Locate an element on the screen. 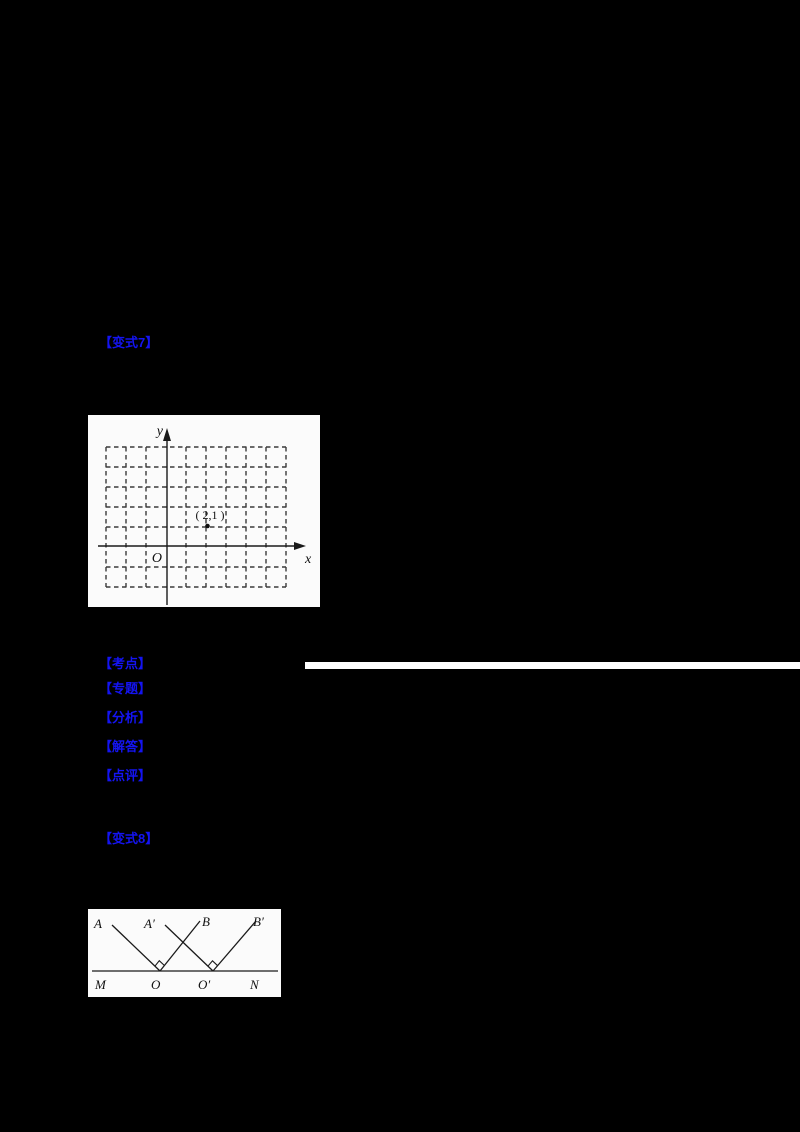  ray-OprimeAprime is located at coordinates (189, 948).